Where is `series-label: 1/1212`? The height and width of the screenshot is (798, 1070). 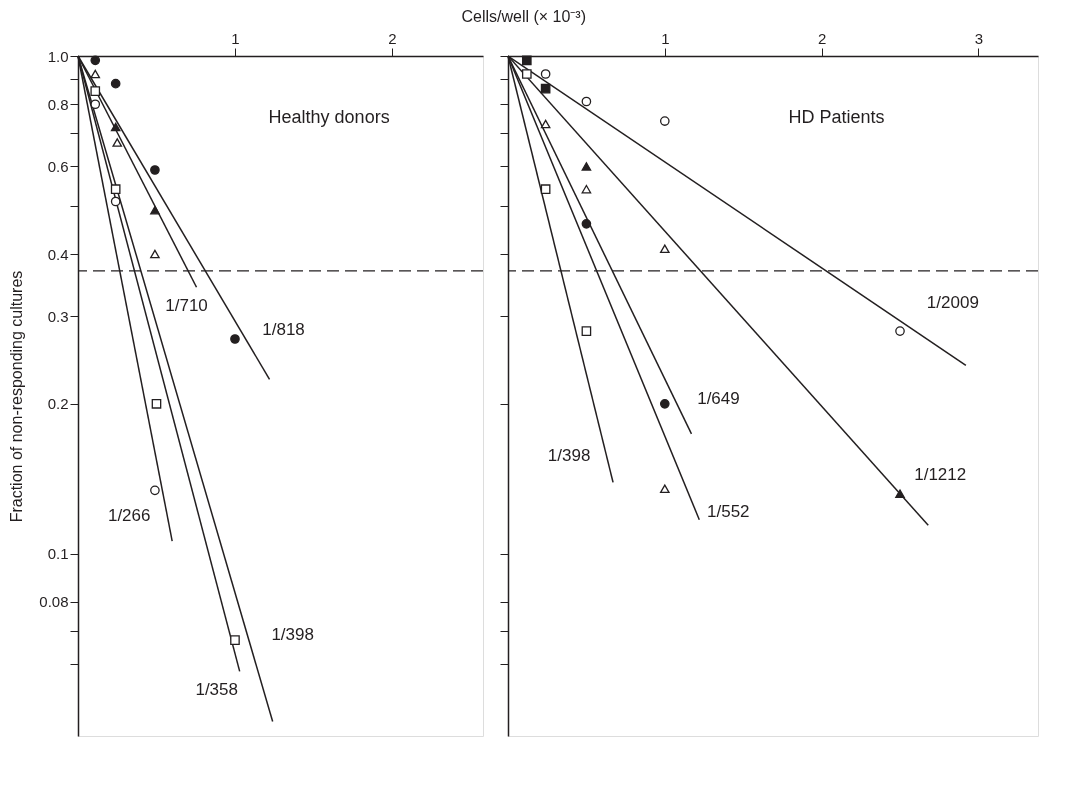 series-label: 1/1212 is located at coordinates (940, 475).